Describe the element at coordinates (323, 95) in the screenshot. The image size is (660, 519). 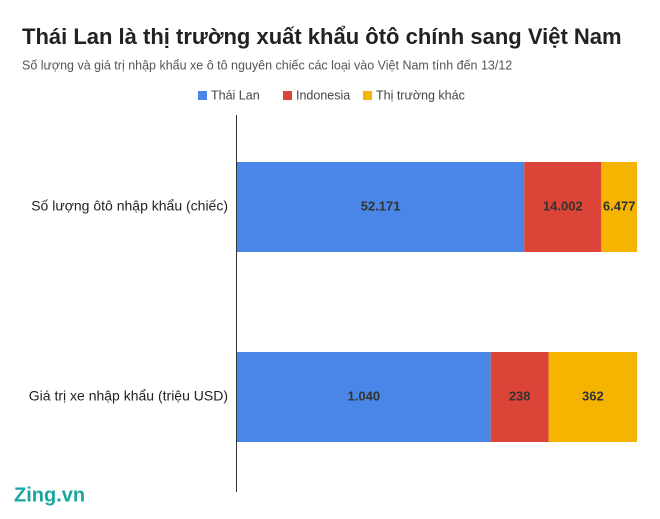
I see `legend-label: Indonesia` at that location.